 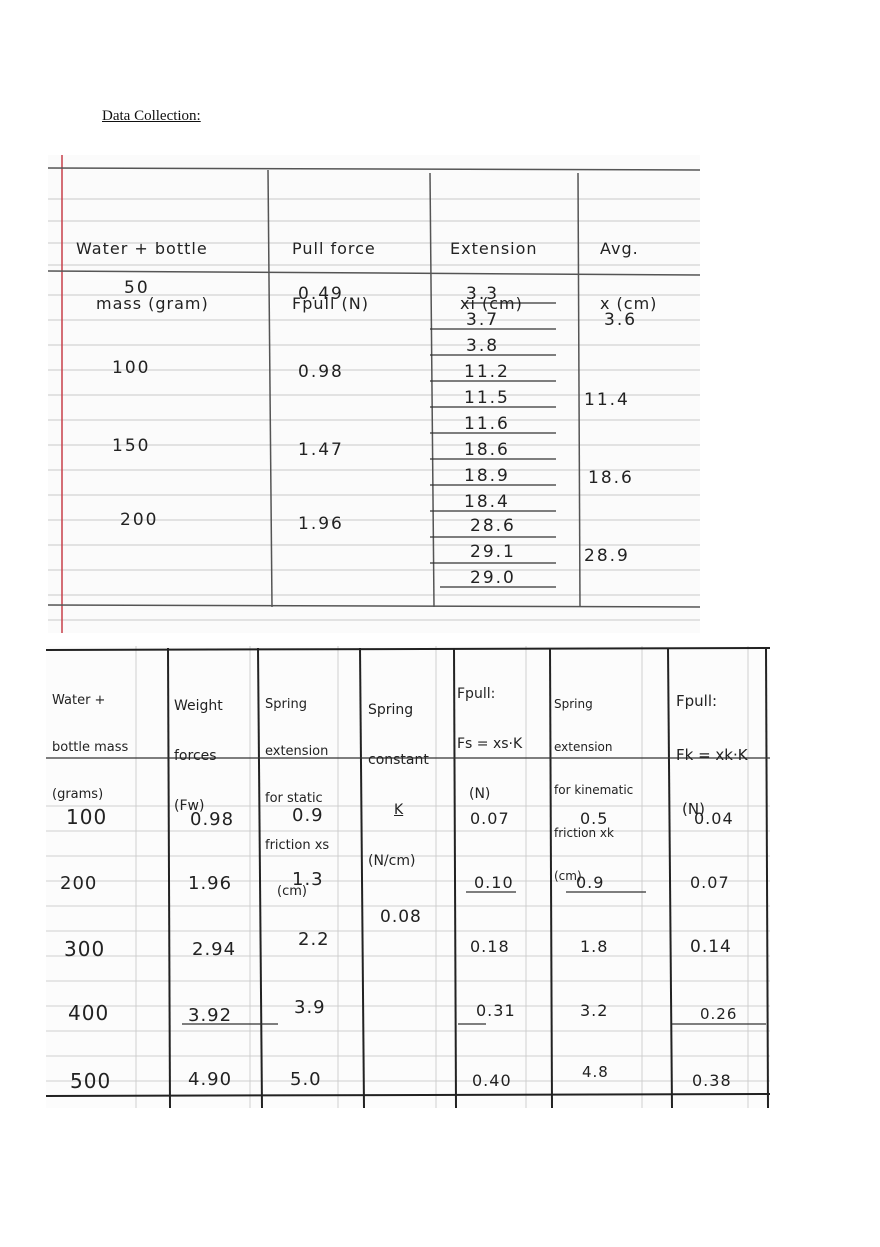 I want to click on average-cell: 11.4, so click(x=607, y=400).